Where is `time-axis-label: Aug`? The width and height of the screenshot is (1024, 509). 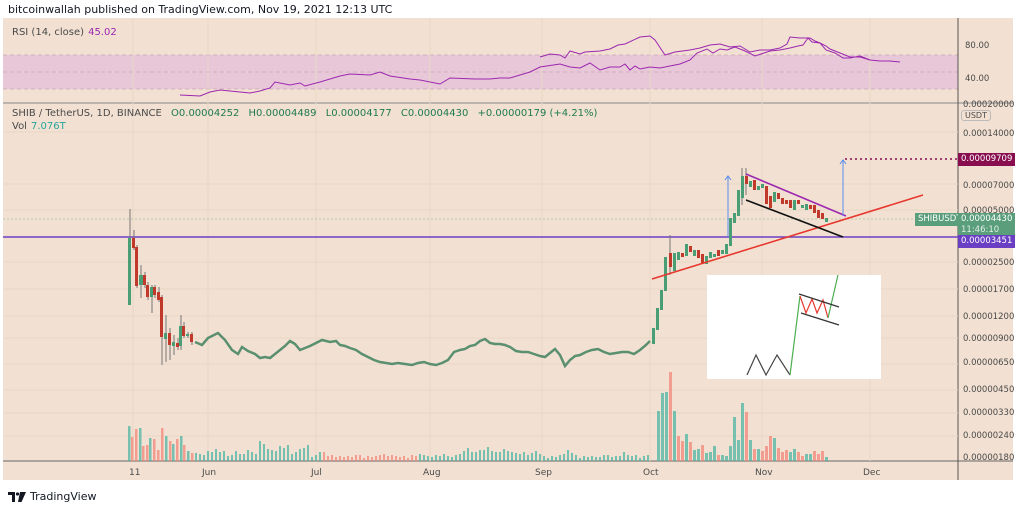
time-axis-label: Aug is located at coordinates (432, 473).